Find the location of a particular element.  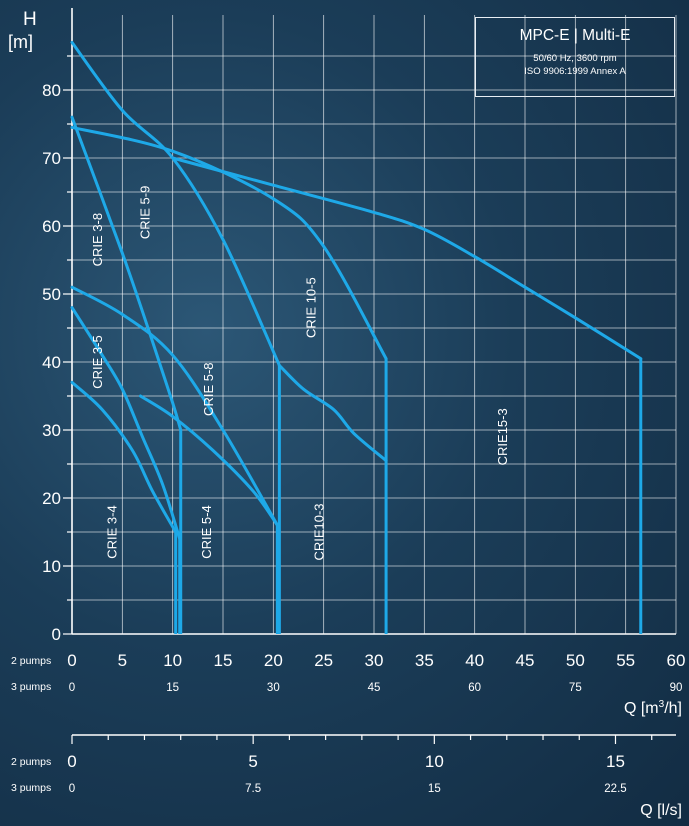

x-tick-label-2pumps: 40 is located at coordinates (474, 660).